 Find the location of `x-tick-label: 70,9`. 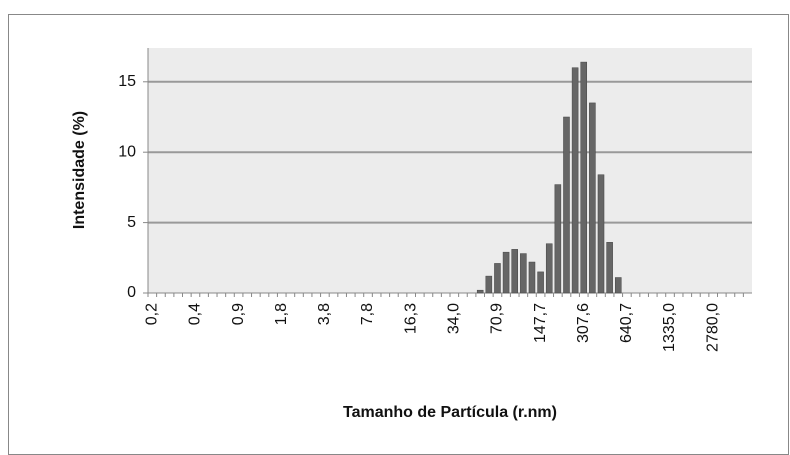

x-tick-label: 70,9 is located at coordinates (497, 318).